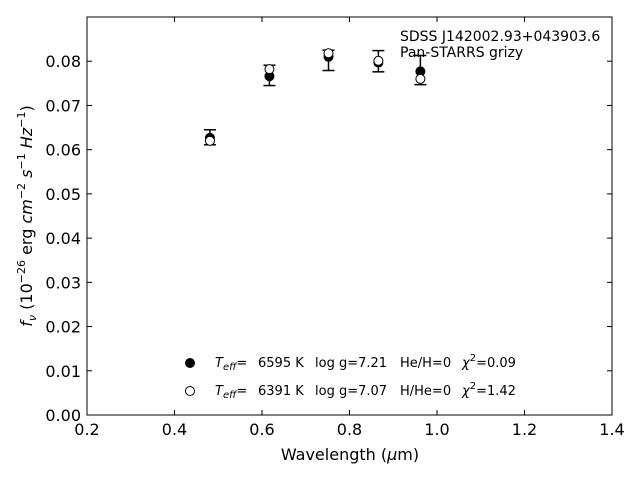 The height and width of the screenshot is (480, 640). Describe the element at coordinates (261, 429) in the screenshot. I see `x-tick-label: 0.6` at that location.